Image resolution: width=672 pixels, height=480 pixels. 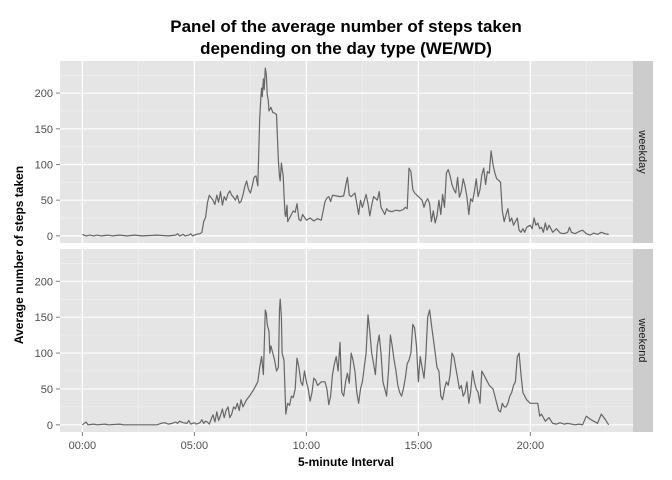 I want to click on x-axis-title: 5-minute Interval, so click(x=346, y=462).